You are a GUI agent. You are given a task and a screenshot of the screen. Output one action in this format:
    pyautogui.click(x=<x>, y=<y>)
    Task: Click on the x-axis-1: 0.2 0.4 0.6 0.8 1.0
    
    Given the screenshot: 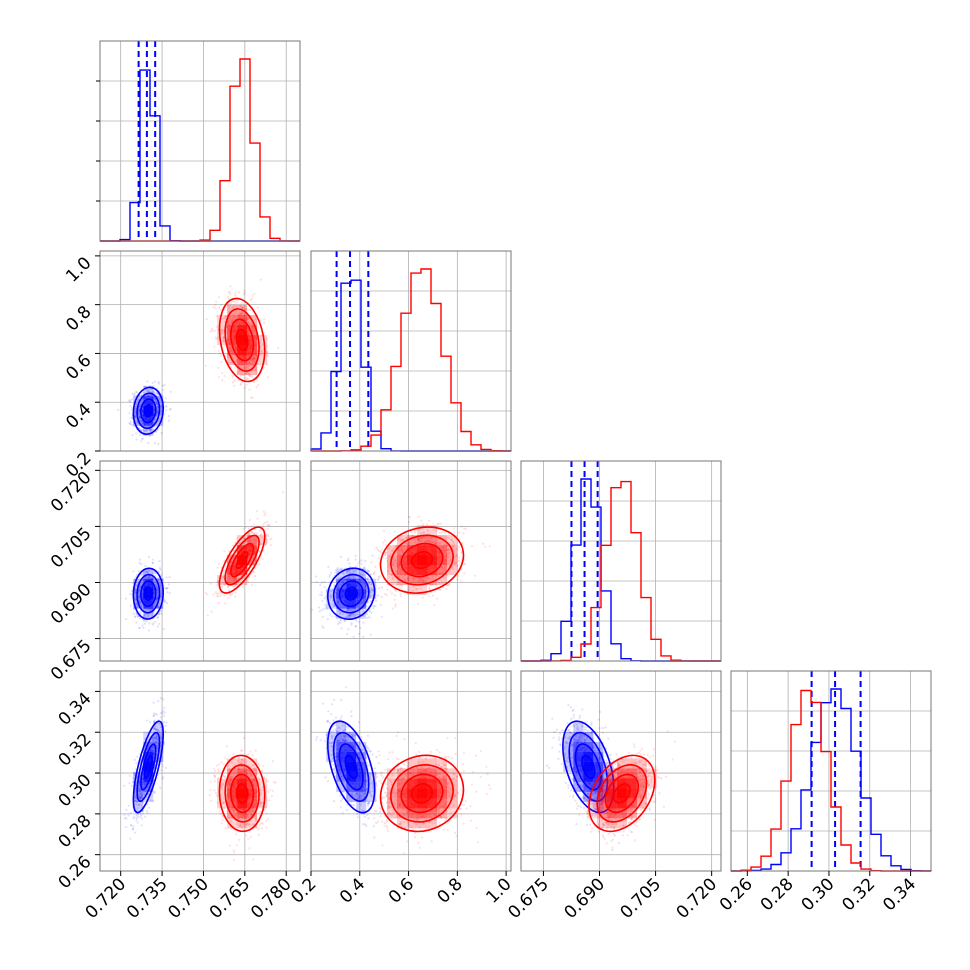 What is the action you would take?
    pyautogui.click(x=401, y=889)
    